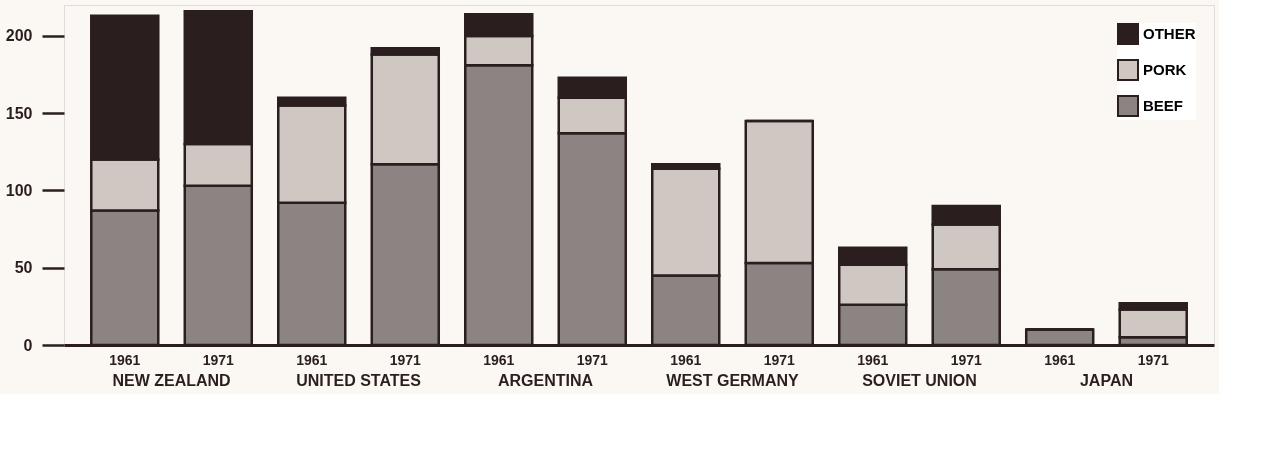 The width and height of the screenshot is (1271, 462). What do you see at coordinates (19, 36) in the screenshot?
I see `y-tick-label: 200` at bounding box center [19, 36].